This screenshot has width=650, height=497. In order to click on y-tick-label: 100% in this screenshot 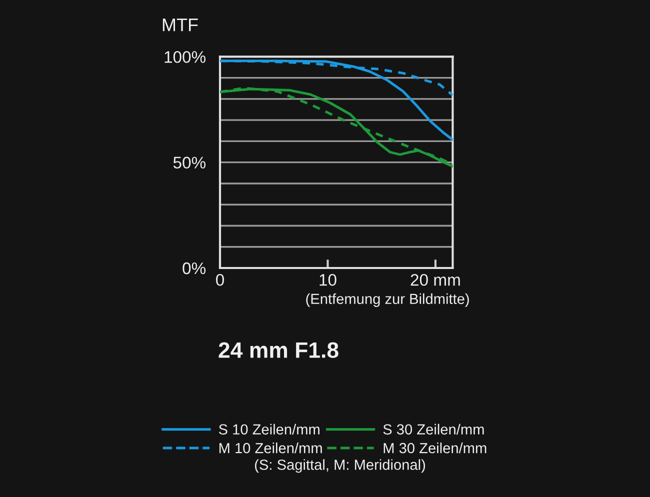, I will do `click(185, 57)`.